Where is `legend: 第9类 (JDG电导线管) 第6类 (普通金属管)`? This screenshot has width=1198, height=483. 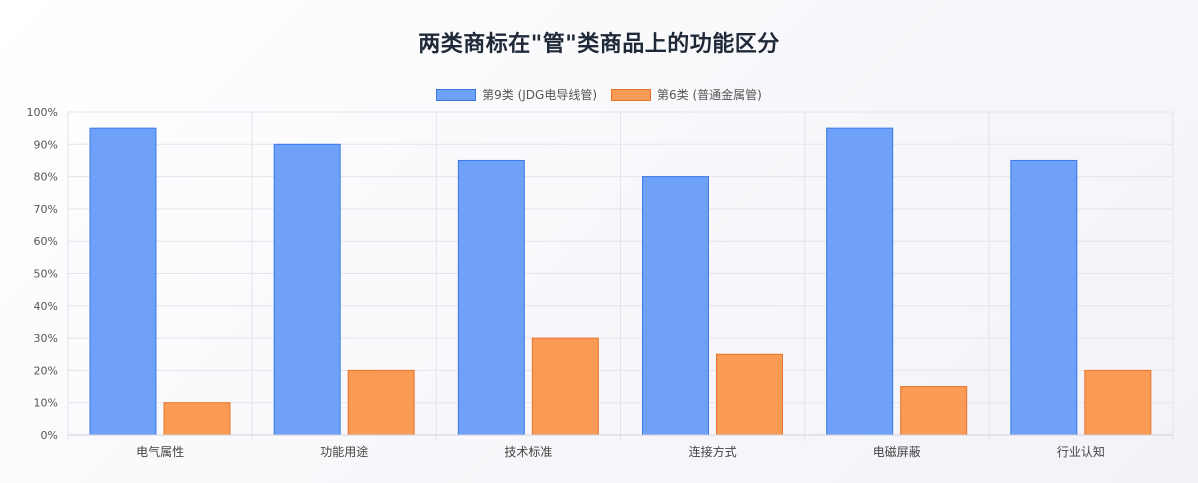
legend: 第9类 (JDG电导线管) 第6类 (普通金属管) is located at coordinates (599, 94).